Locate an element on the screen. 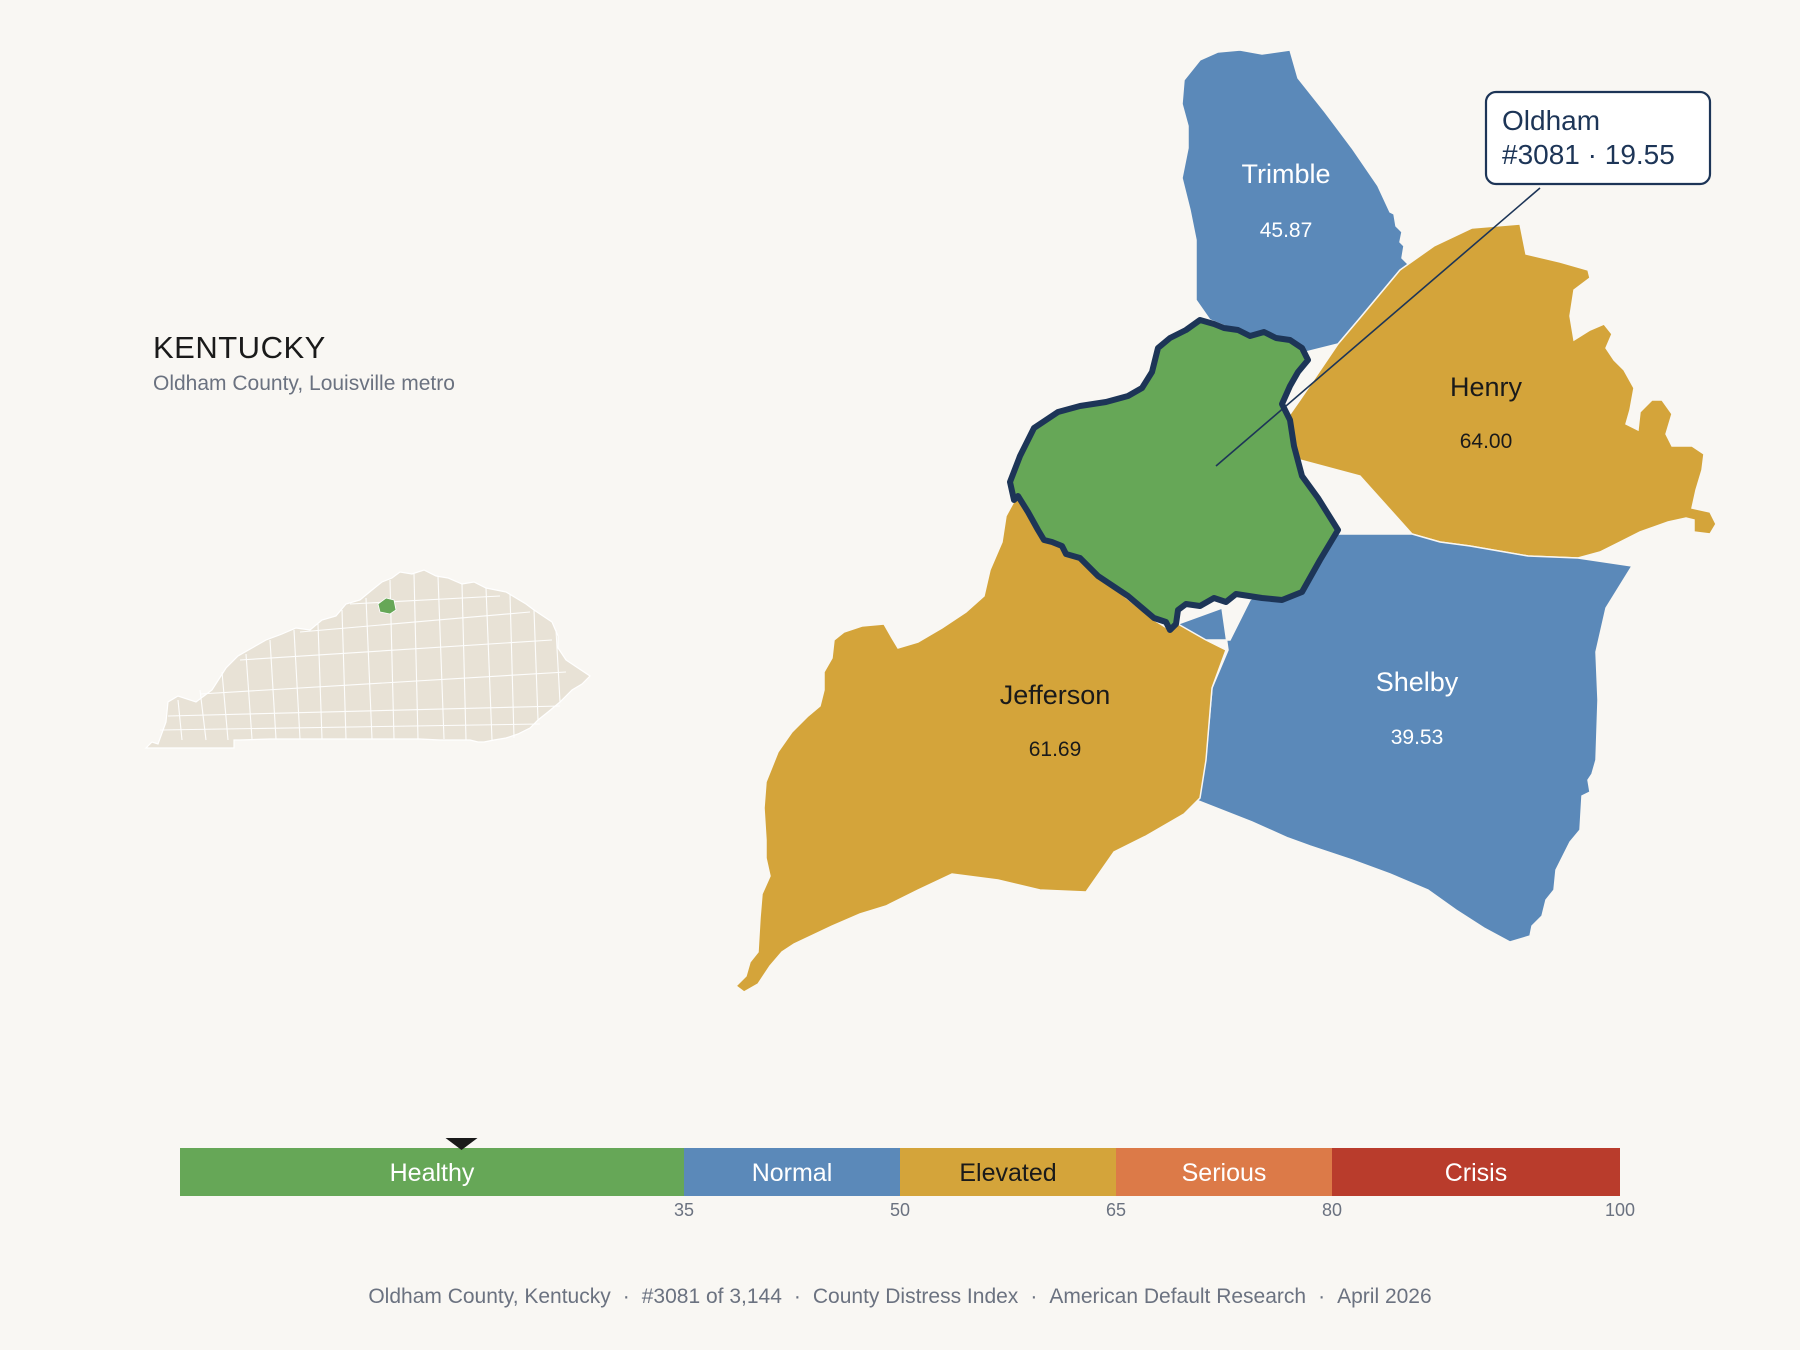 The image size is (1800, 1350). county-label-jefferson: Jefferson is located at coordinates (1055, 695).